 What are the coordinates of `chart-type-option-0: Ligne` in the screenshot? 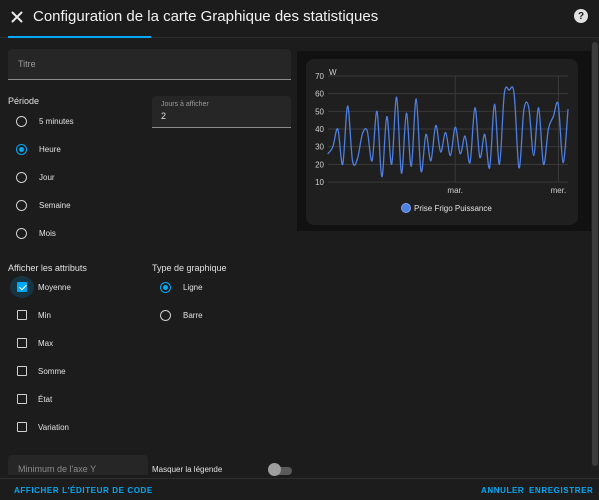 It's located at (181, 287).